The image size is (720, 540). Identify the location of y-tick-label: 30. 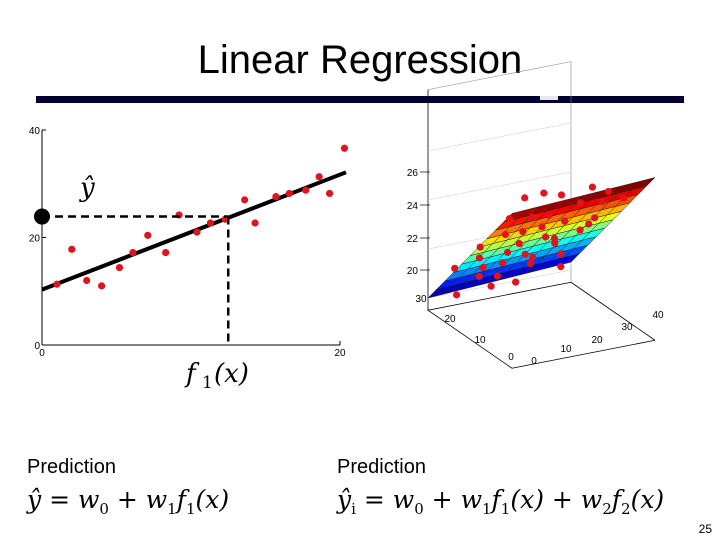
(421, 299).